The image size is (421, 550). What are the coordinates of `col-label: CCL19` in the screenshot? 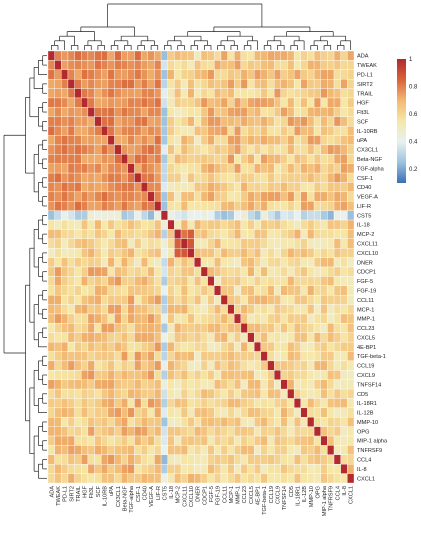 It's located at (272, 494).